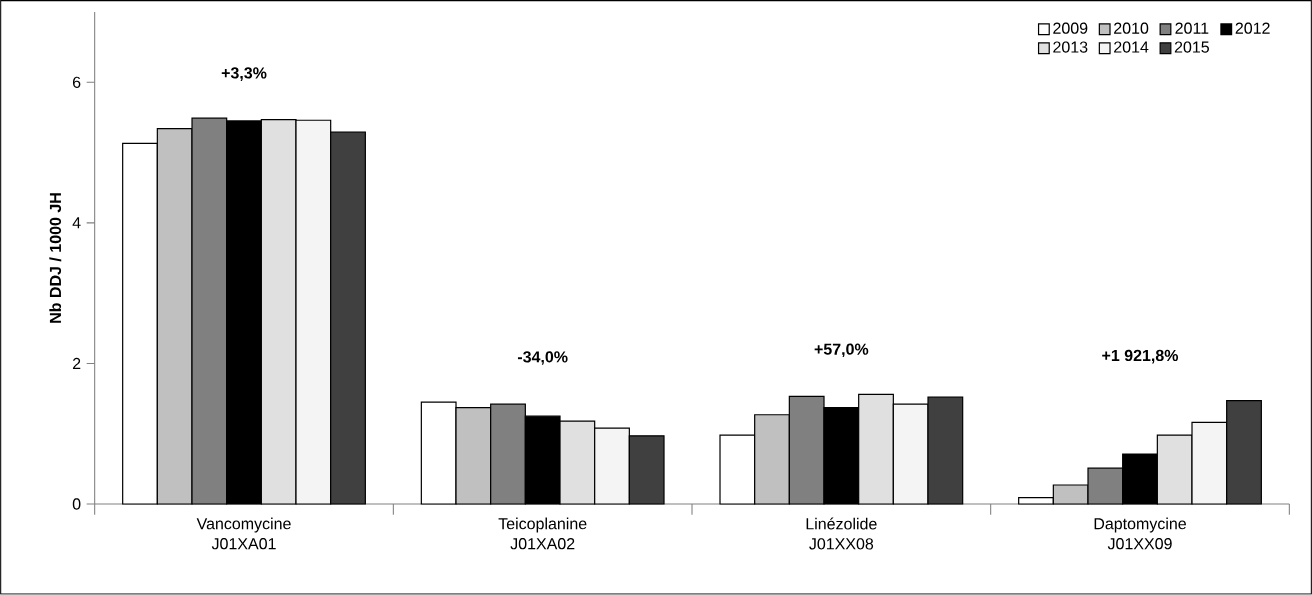  I want to click on legend-label: 2009, so click(1070, 28).